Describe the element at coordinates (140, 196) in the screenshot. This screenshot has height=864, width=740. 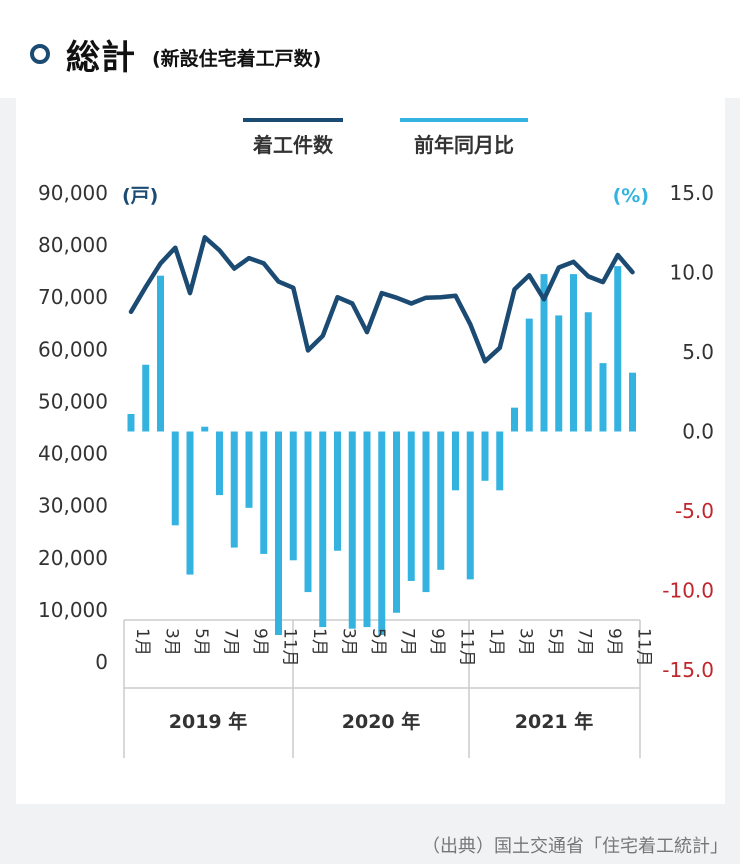
I see `left-axis-unit: (戸)` at that location.